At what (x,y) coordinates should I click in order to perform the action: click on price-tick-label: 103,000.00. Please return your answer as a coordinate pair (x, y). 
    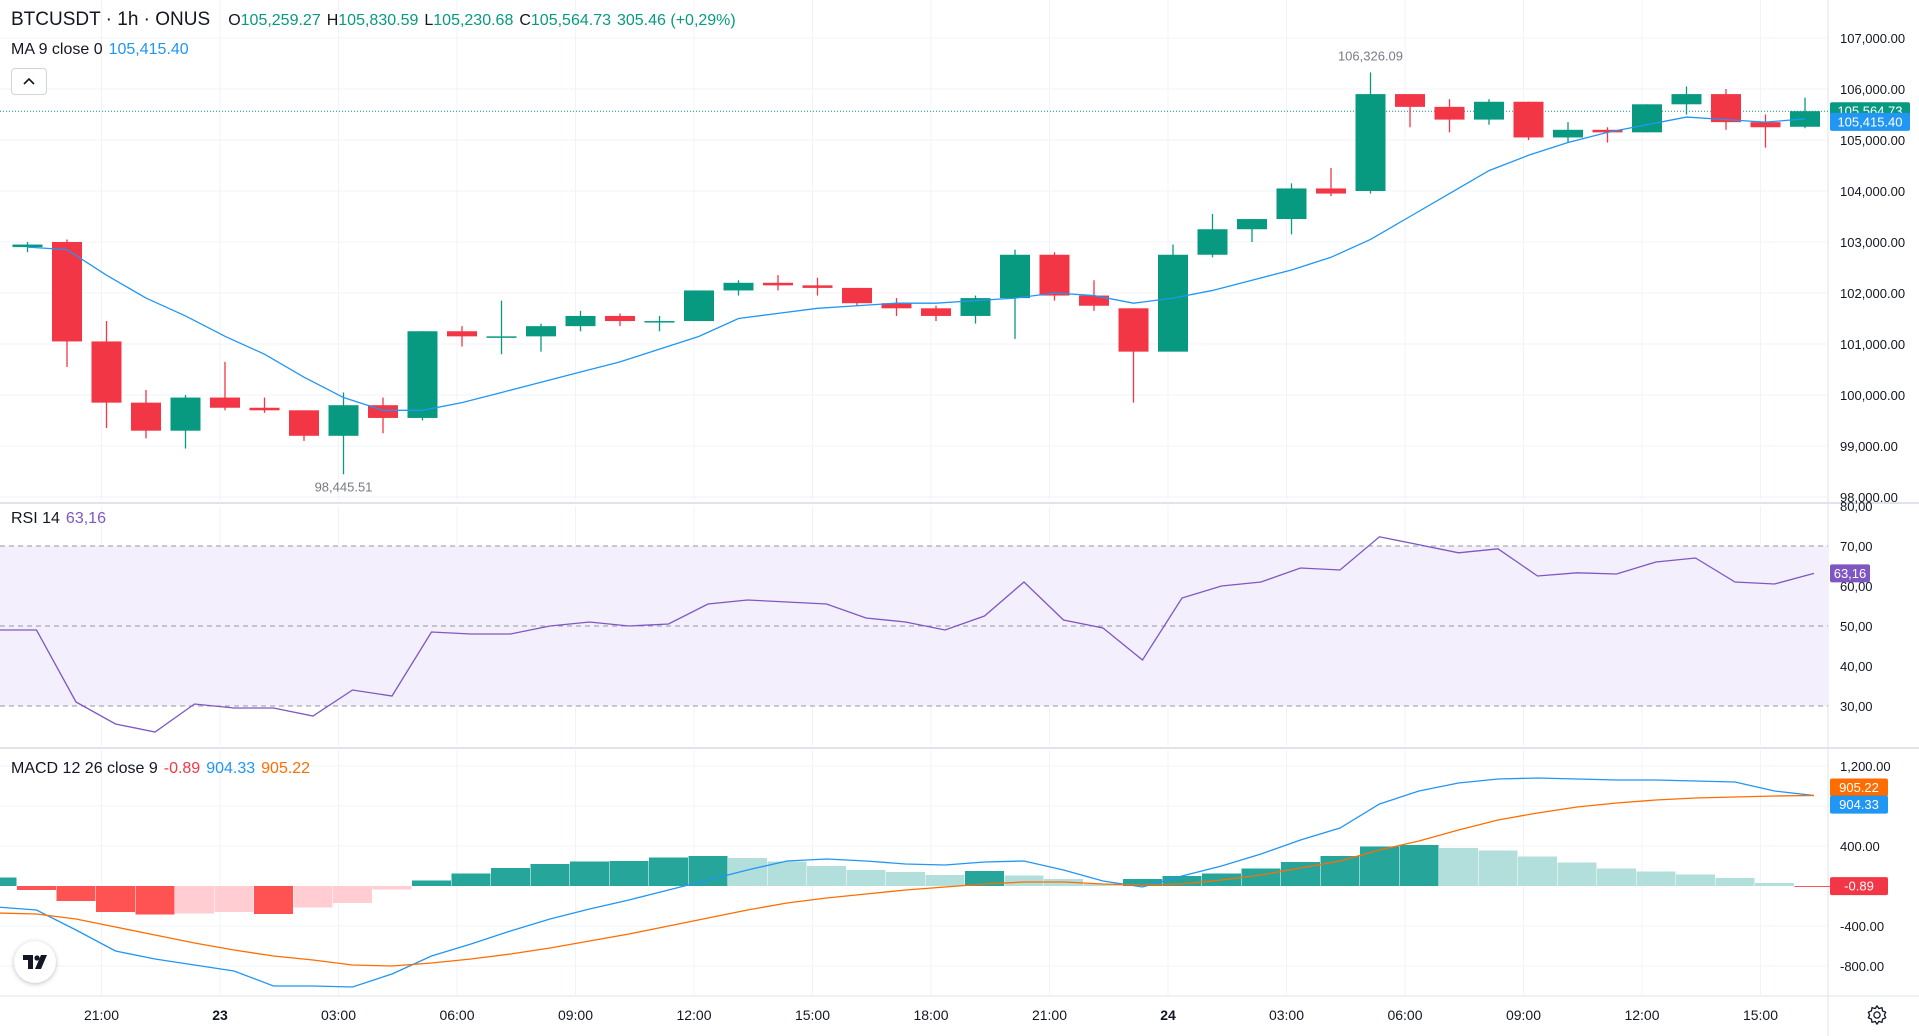
    Looking at the image, I should click on (1872, 242).